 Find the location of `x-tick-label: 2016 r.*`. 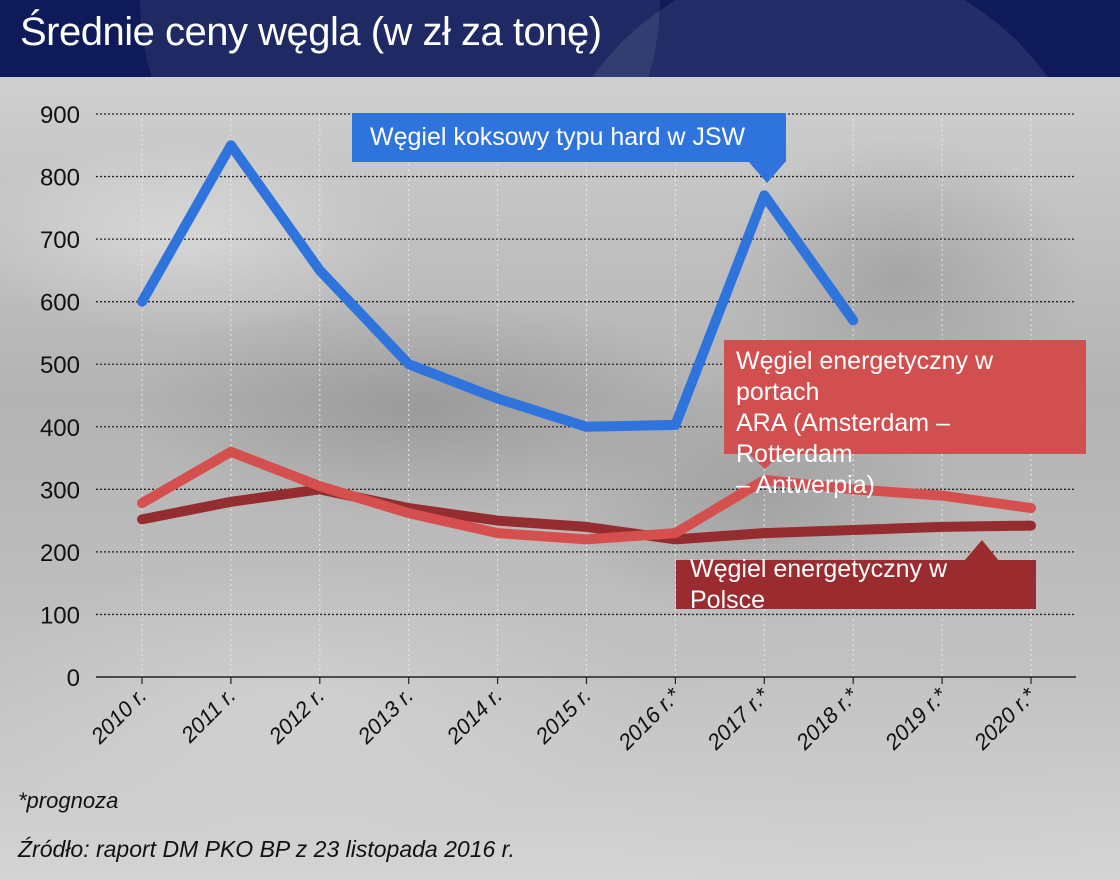

x-tick-label: 2016 r.* is located at coordinates (649, 718).